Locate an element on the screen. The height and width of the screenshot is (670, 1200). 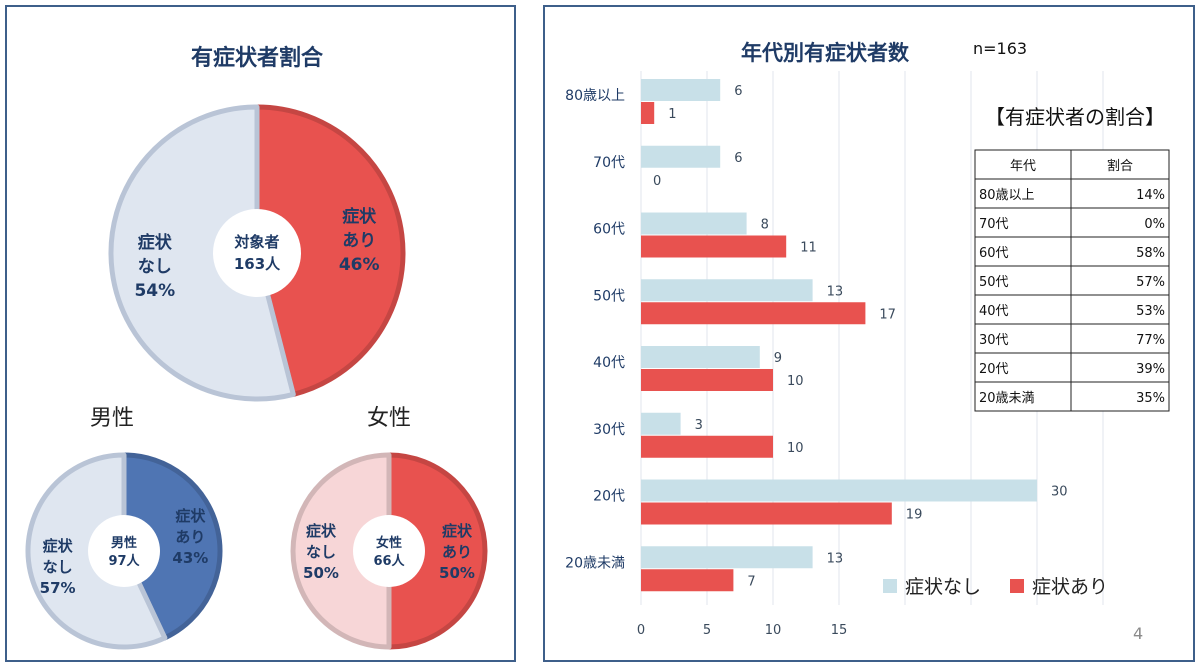
table-cell-age: 80歳以上 is located at coordinates (1007, 195).